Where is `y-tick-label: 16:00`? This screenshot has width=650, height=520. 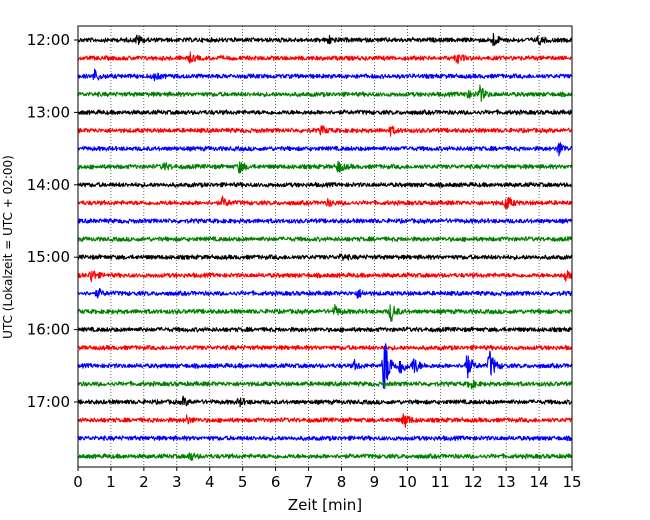
y-tick-label: 16:00 is located at coordinates (48, 330).